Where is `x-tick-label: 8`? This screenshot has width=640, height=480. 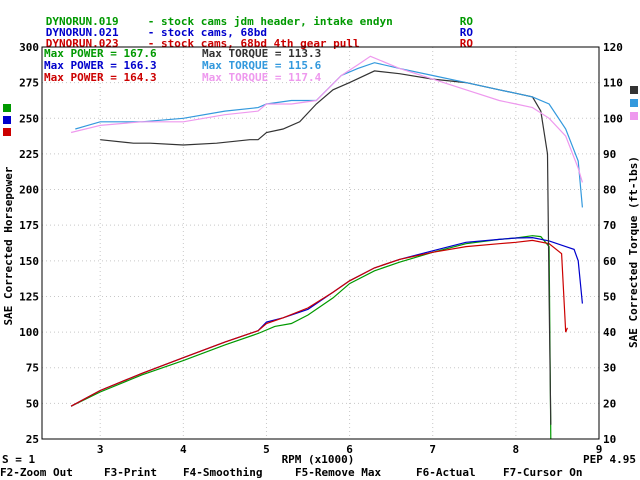 x-tick-label: 8 is located at coordinates (516, 449).